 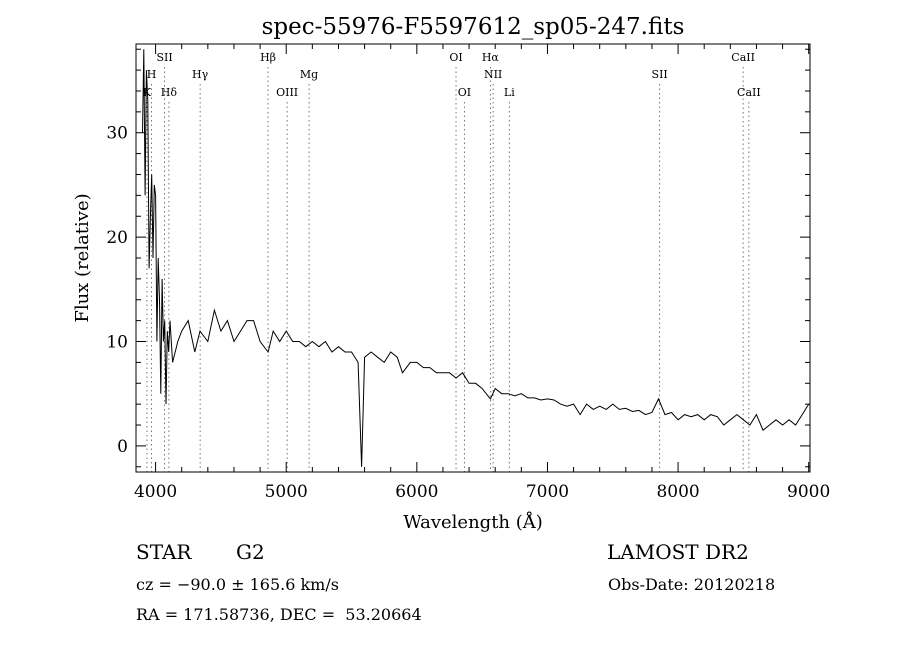 What do you see at coordinates (547, 492) in the screenshot?
I see `x-tick-label: 7000` at bounding box center [547, 492].